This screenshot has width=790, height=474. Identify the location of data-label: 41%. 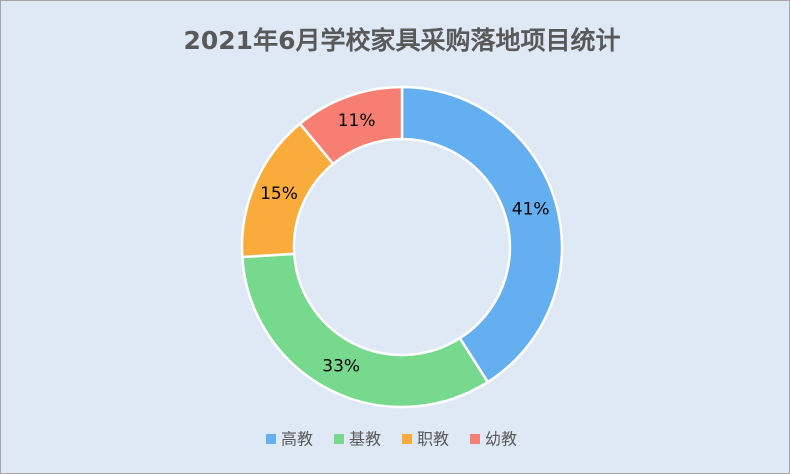
(531, 210).